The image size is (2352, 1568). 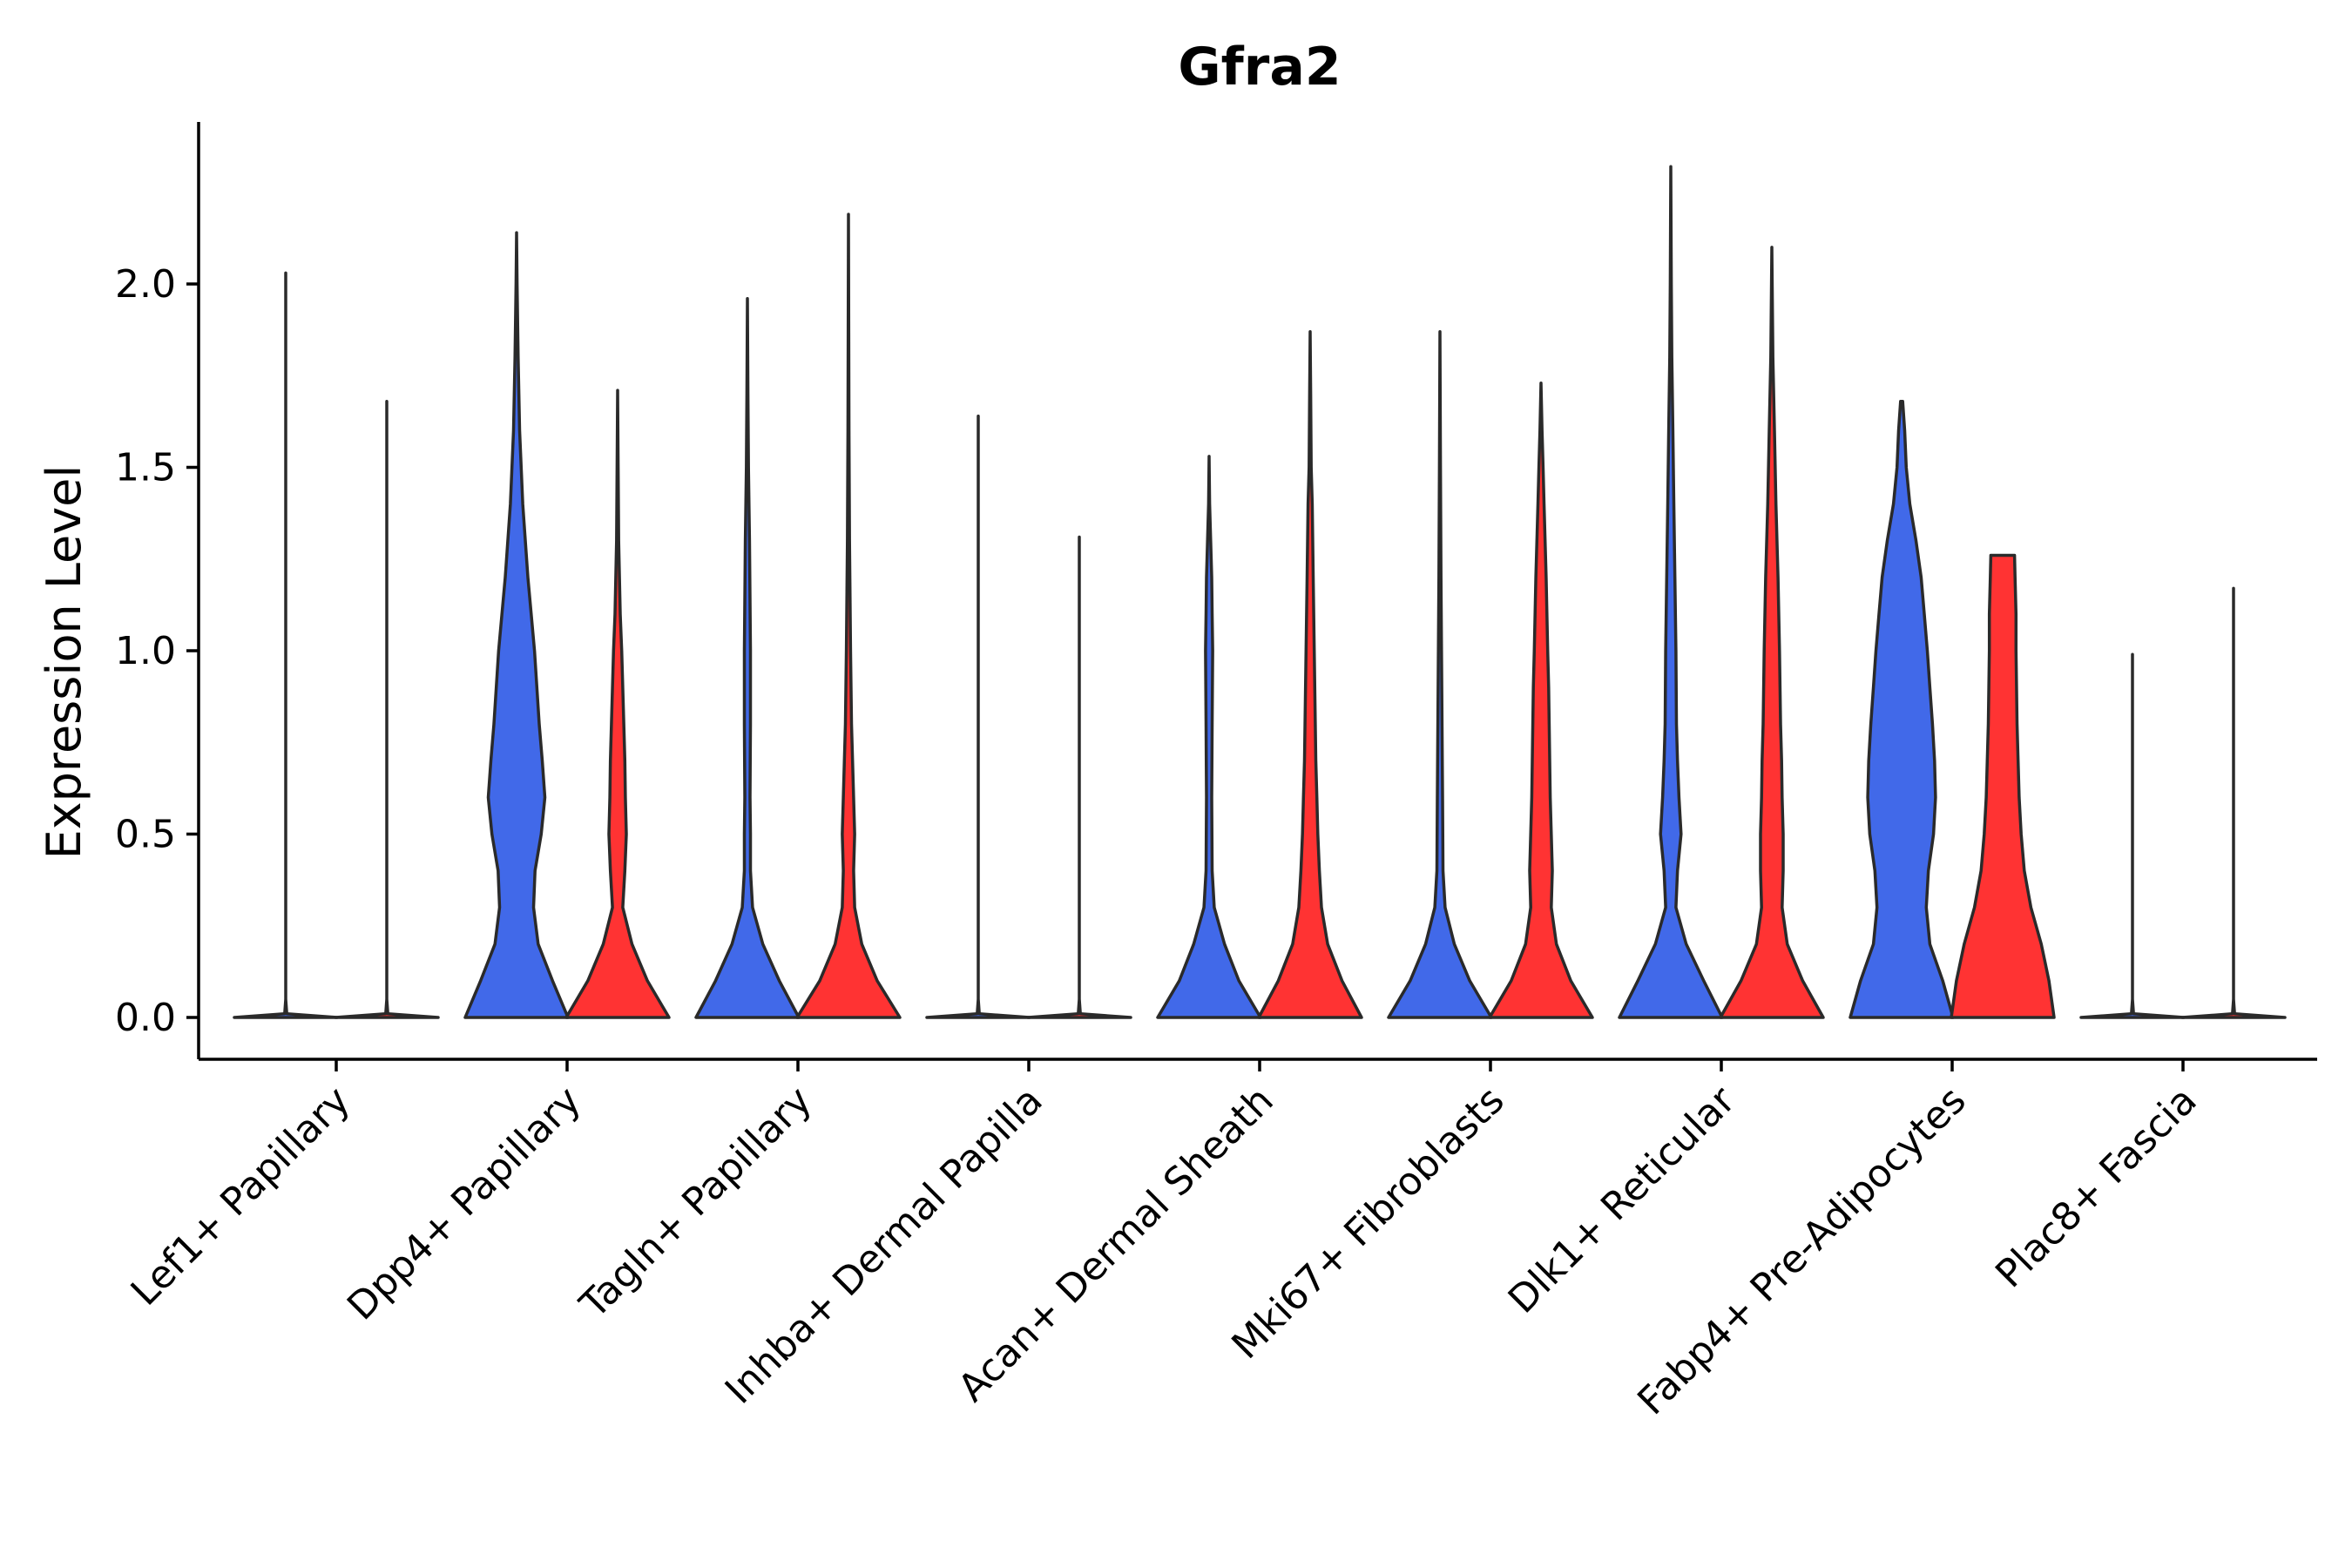 I want to click on chart-title: Gfra2, so click(x=1260, y=67).